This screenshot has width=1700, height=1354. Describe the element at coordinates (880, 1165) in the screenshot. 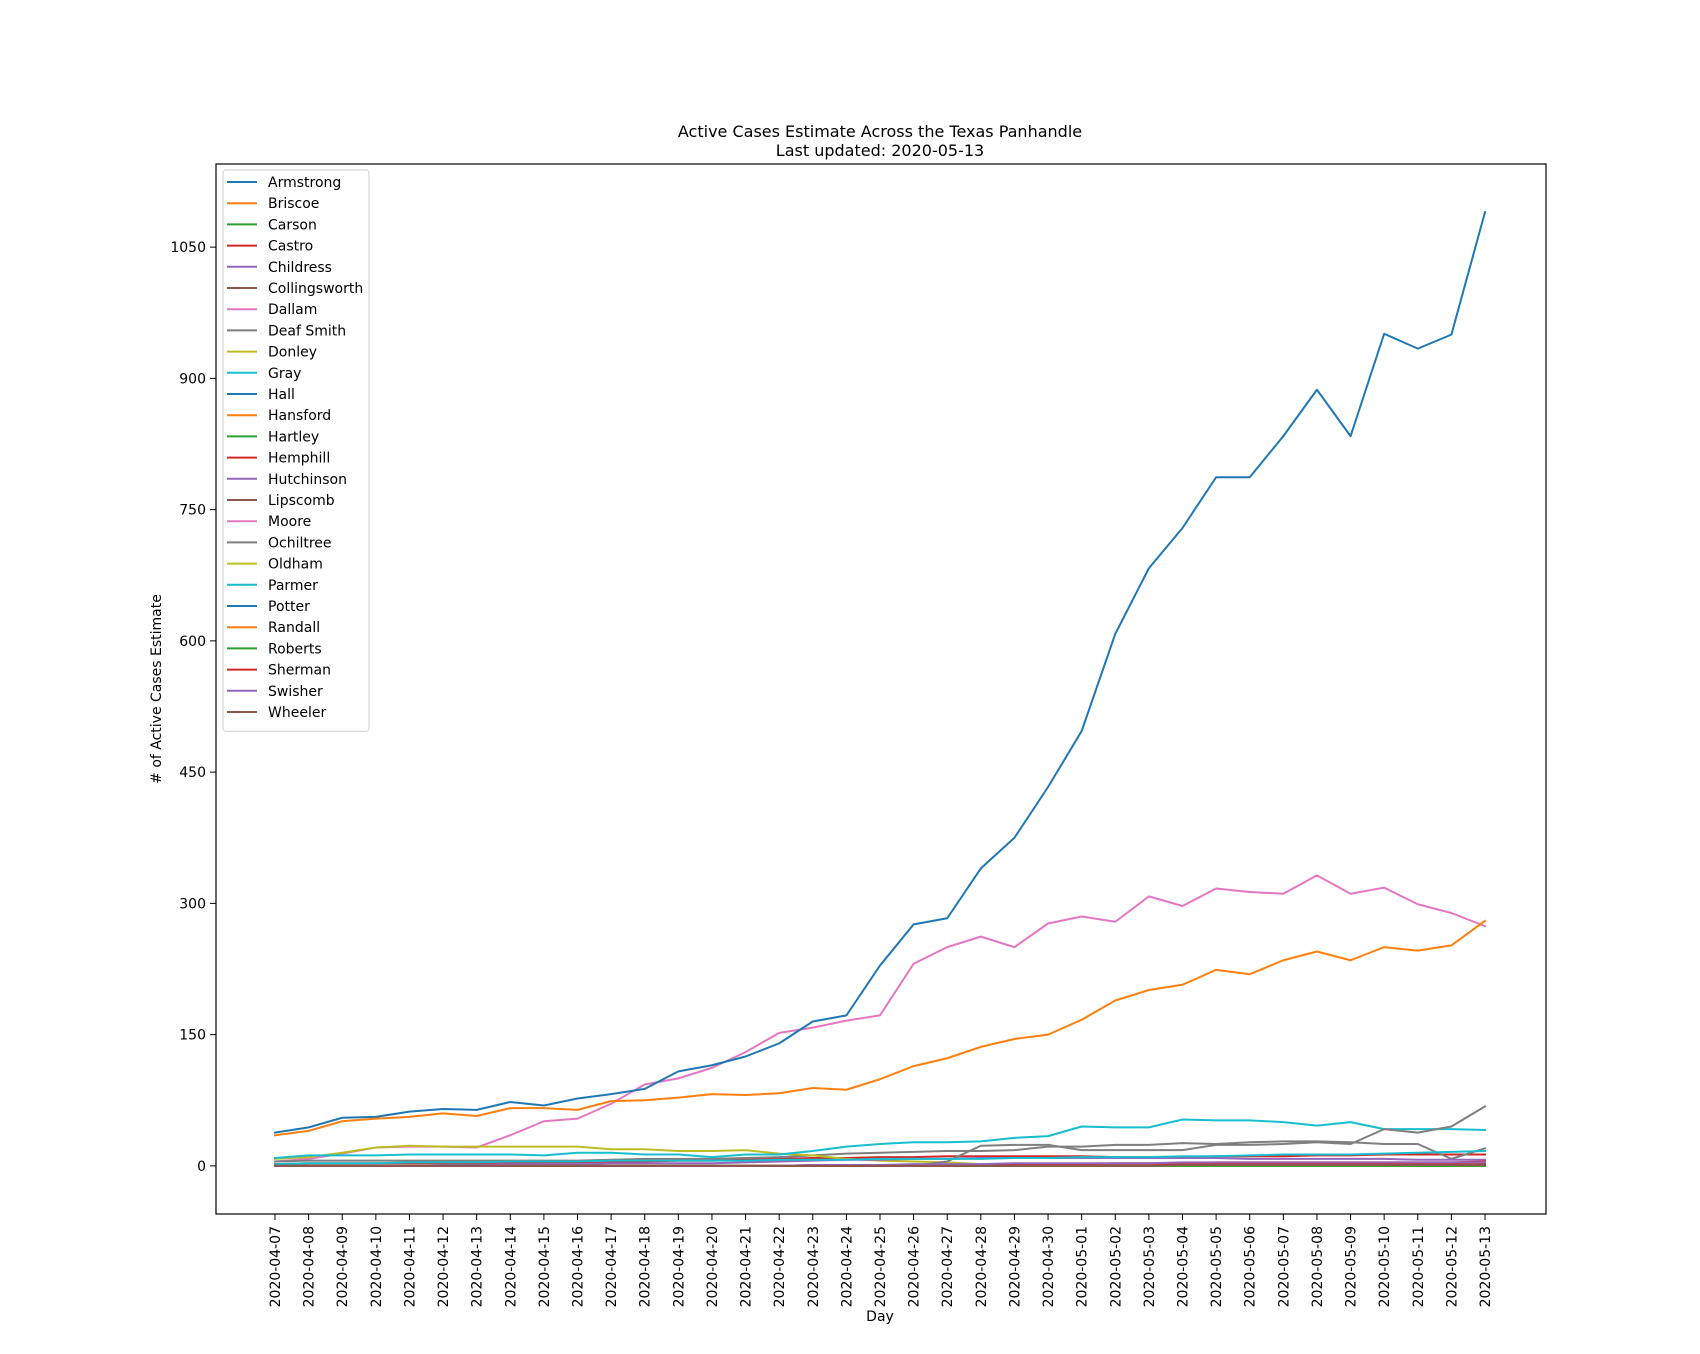

I see `series-line-wheeler` at that location.